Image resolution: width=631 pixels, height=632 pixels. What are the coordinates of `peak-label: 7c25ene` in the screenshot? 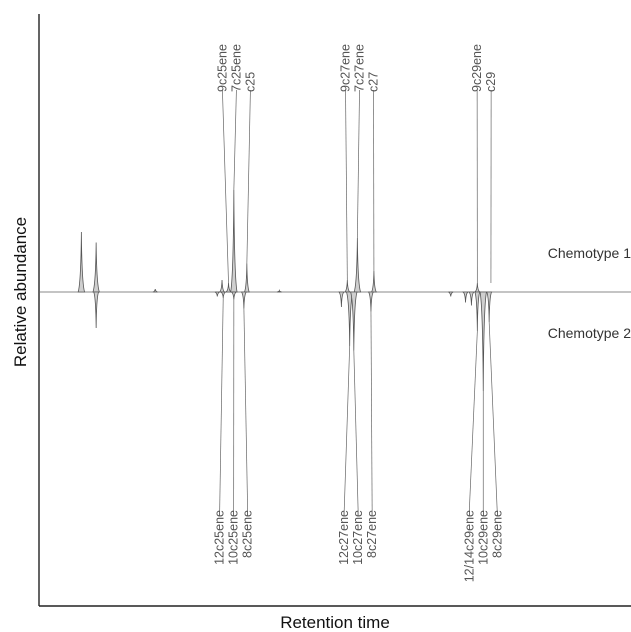 It's located at (236, 68).